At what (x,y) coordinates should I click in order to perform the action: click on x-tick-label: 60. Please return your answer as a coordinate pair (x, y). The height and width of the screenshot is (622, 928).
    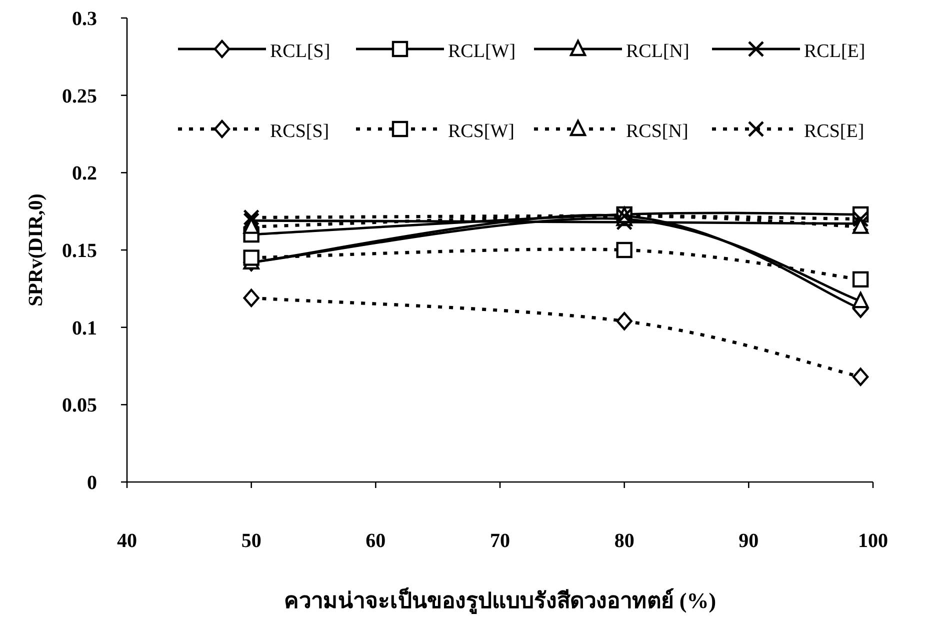
    Looking at the image, I should click on (376, 541).